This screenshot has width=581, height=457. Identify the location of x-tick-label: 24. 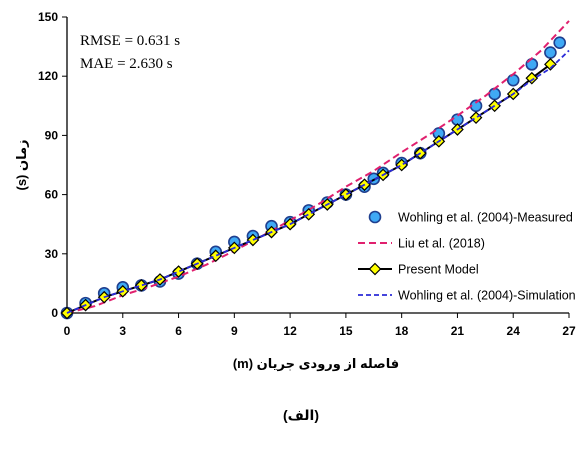
(514, 331).